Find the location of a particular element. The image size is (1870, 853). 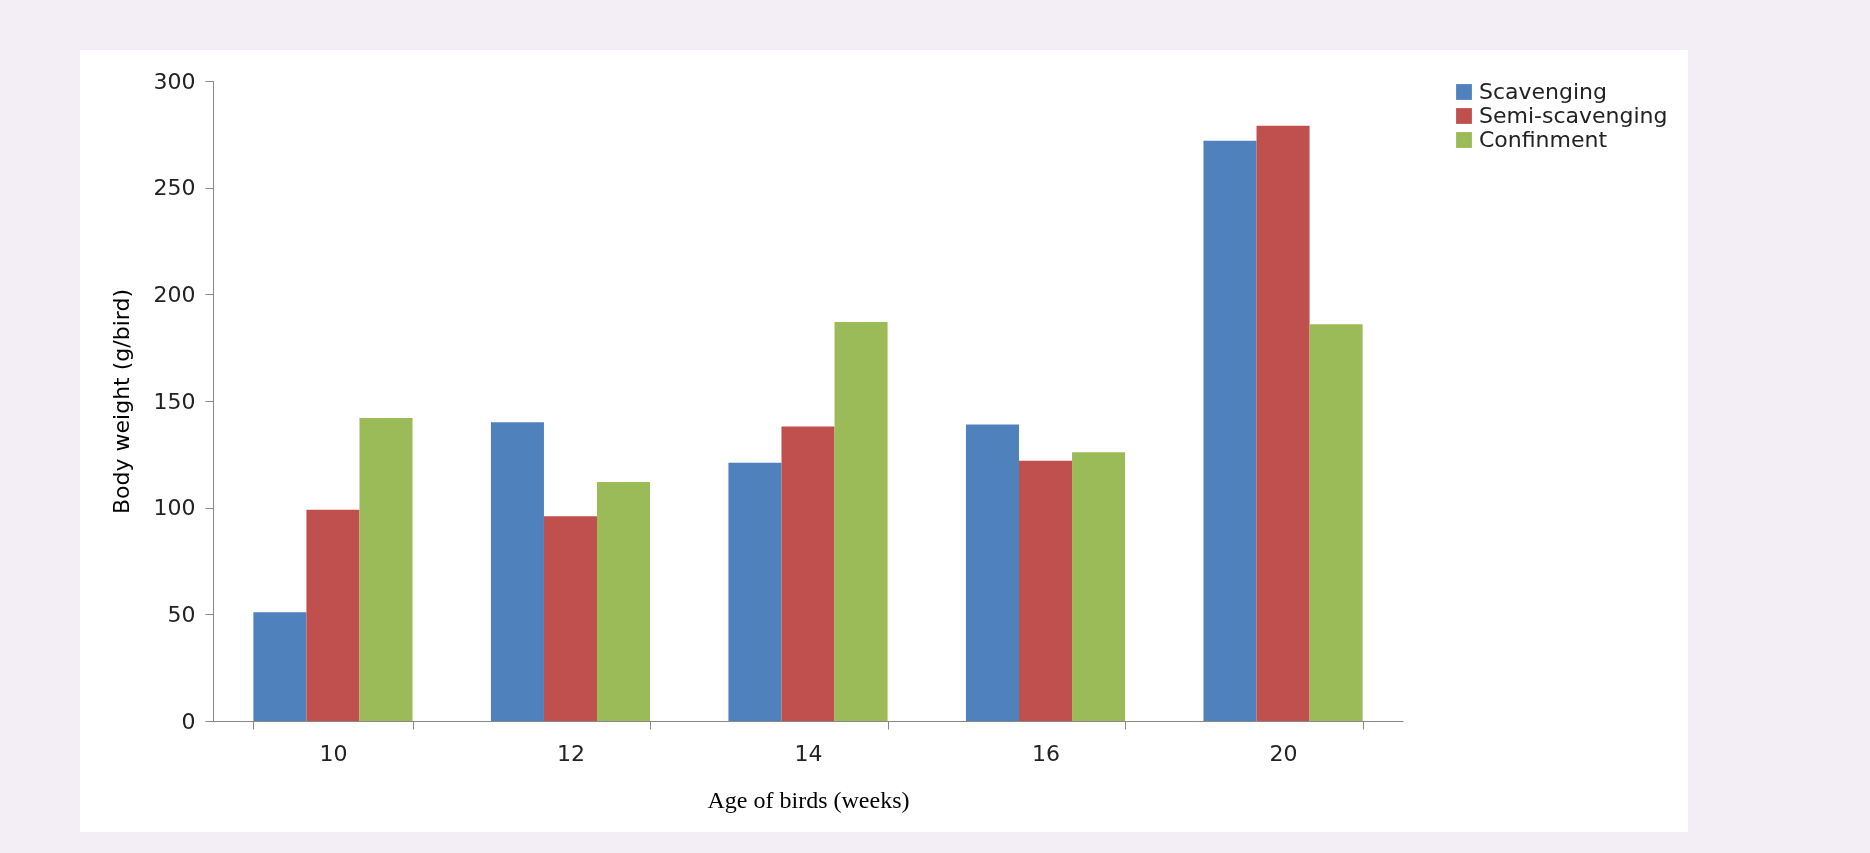

y-tick-label: 150 is located at coordinates (174, 401).